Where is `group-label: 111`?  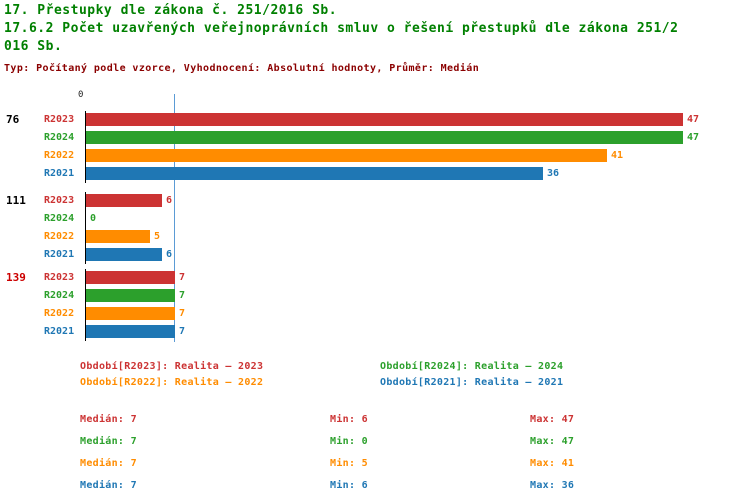 group-label: 111 is located at coordinates (16, 200).